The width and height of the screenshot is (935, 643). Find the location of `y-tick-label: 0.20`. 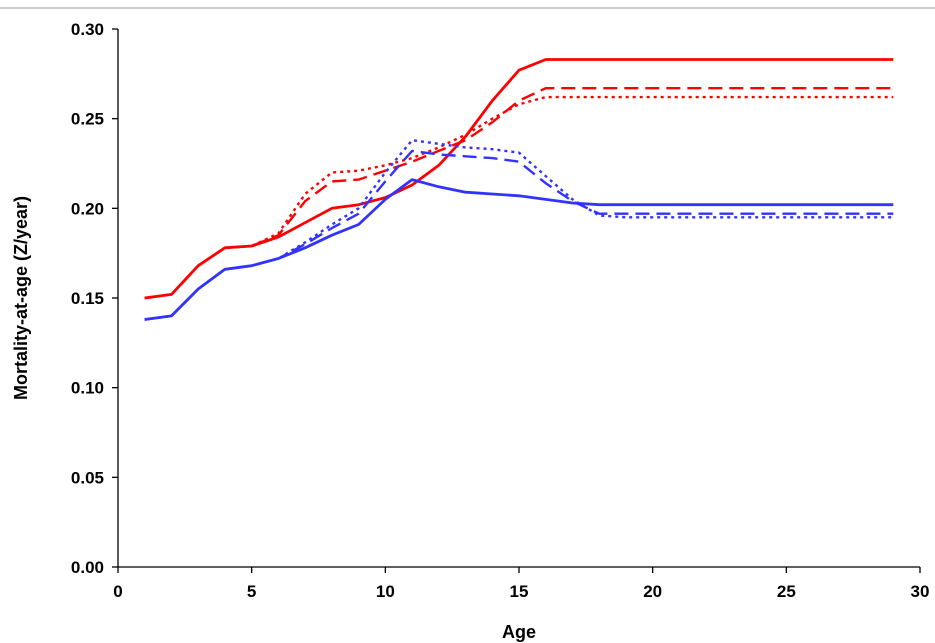

y-tick-label: 0.20 is located at coordinates (87, 208).